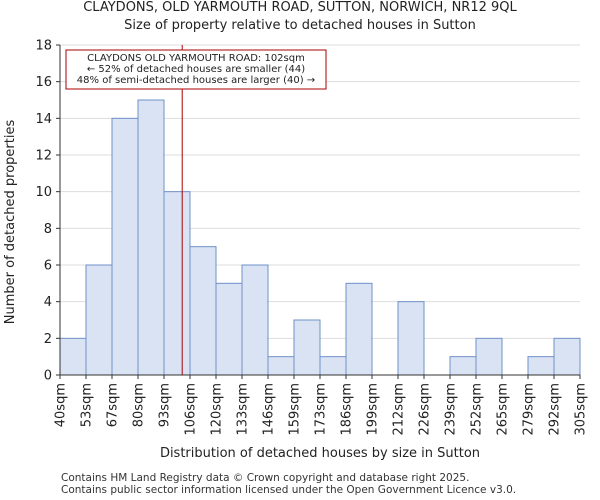 This screenshot has height=500, width=600. Describe the element at coordinates (295, 409) in the screenshot. I see `x-tick-label: 159sqm` at that location.